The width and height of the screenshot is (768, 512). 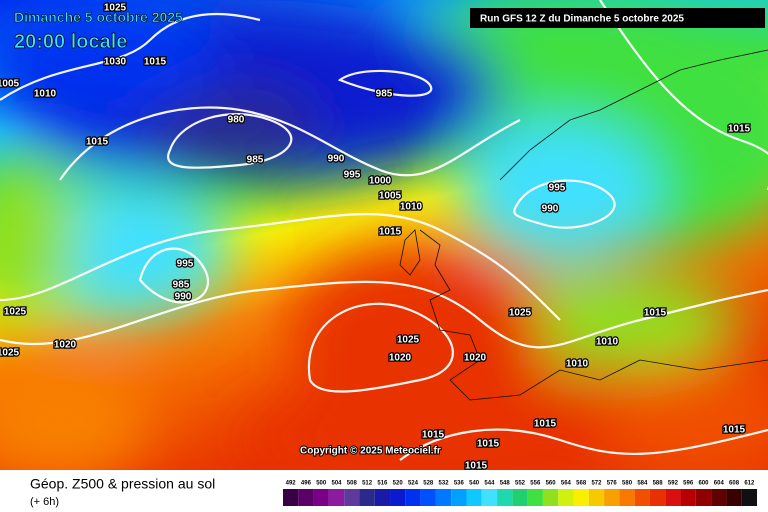 I want to click on legend-label: 496, so click(x=306, y=484).